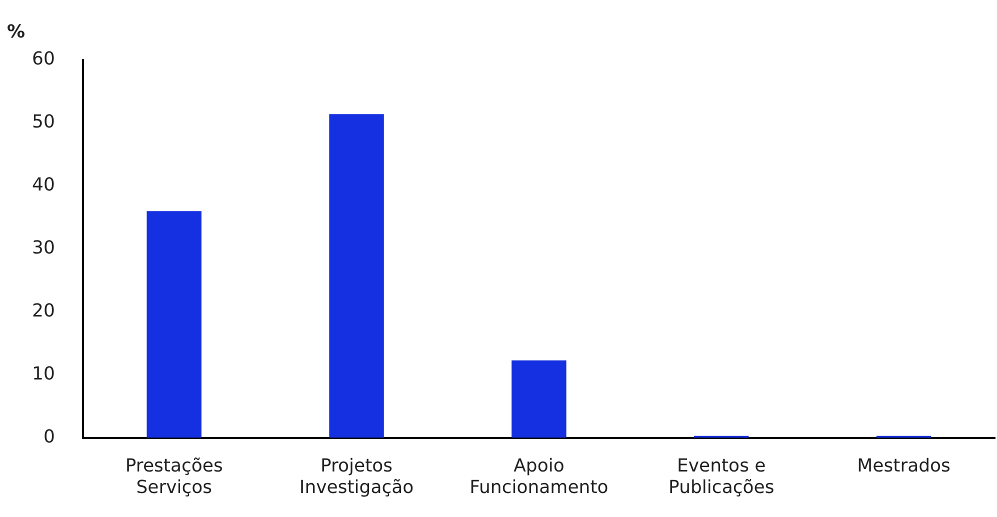  I want to click on y-tick-label: 30, so click(43, 248).